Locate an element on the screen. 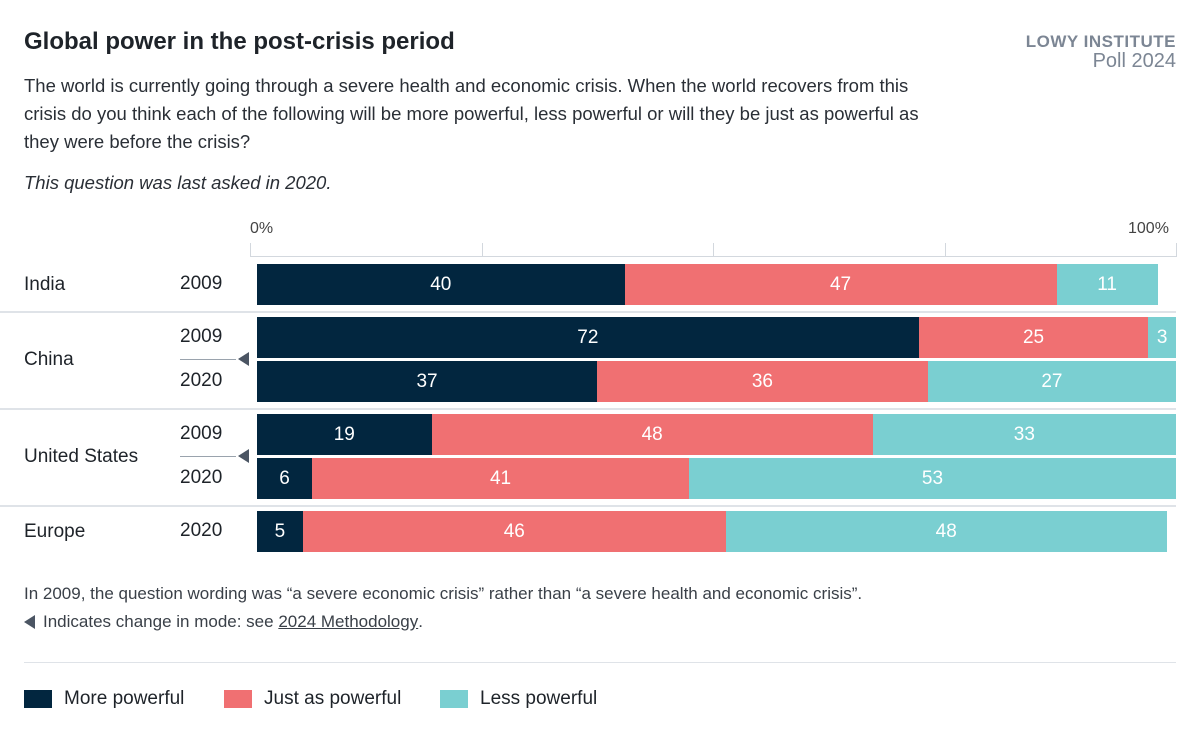 The width and height of the screenshot is (1200, 738). bar-more-powerful: 19 is located at coordinates (344, 434).